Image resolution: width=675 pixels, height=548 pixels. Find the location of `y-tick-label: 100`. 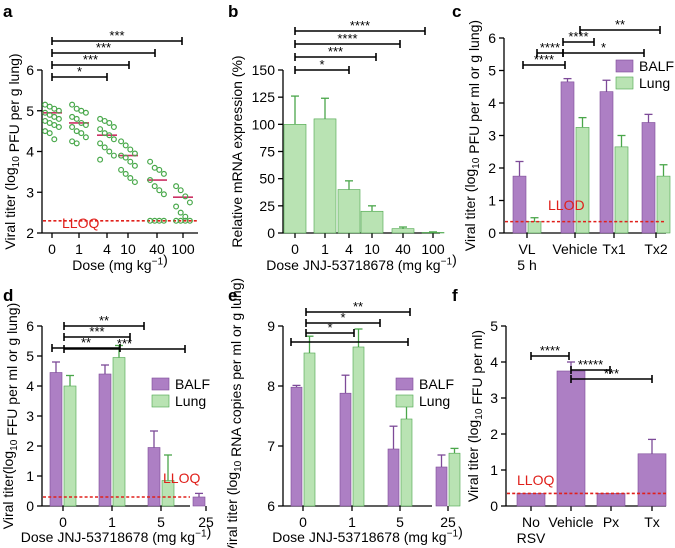

y-tick-label: 100 is located at coordinates (264, 124).